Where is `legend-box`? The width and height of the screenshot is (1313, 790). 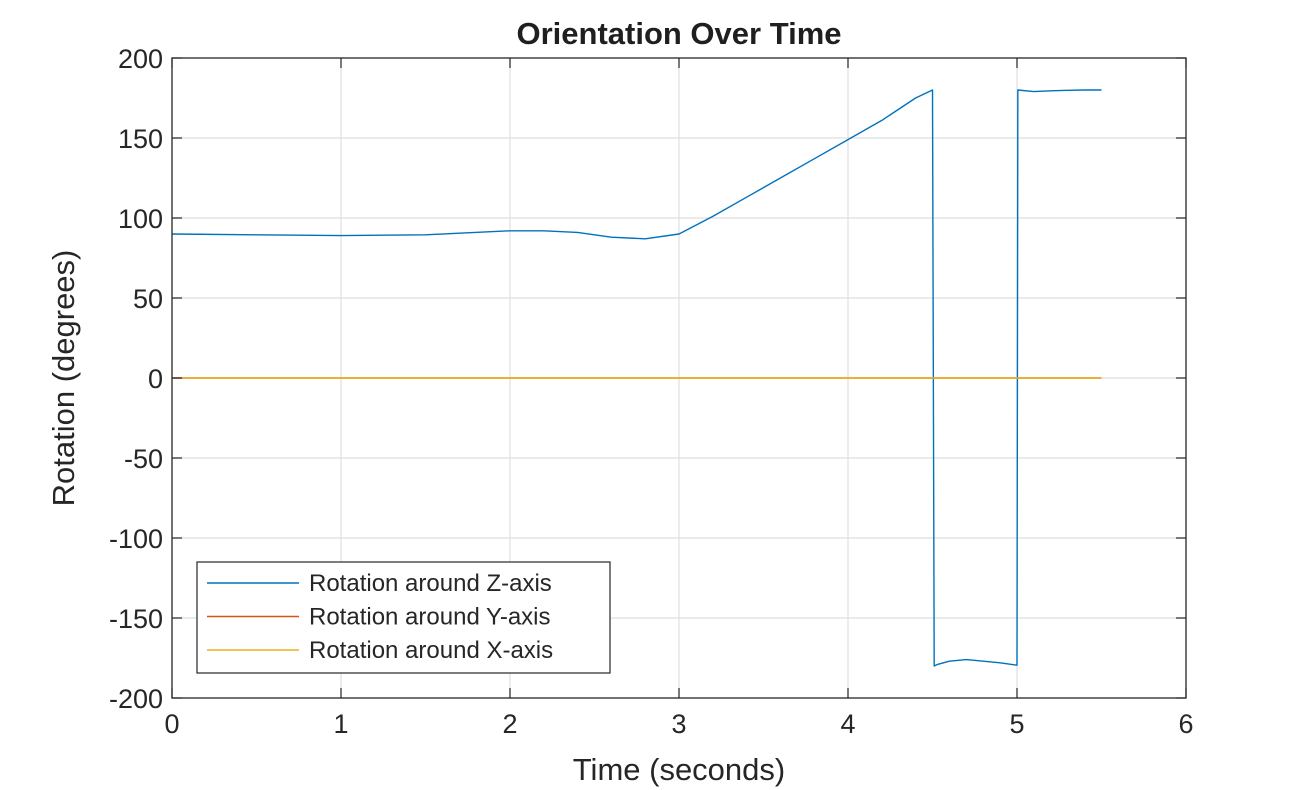
legend-box is located at coordinates (403, 617).